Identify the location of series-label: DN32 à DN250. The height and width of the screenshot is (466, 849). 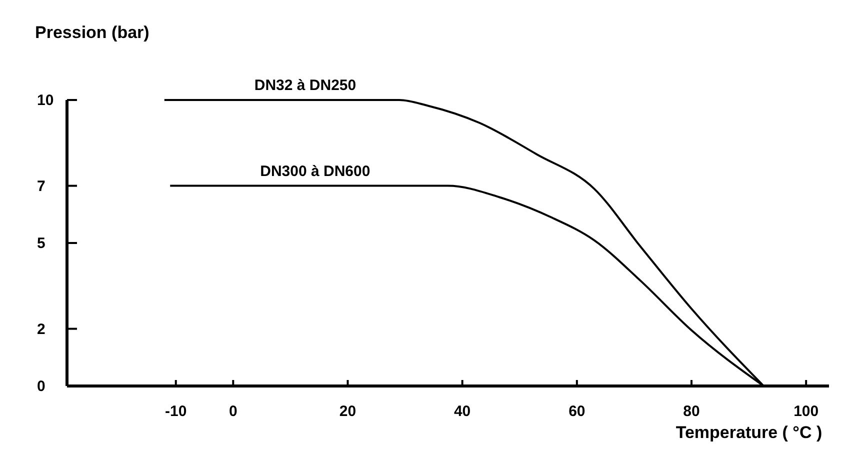
(305, 85).